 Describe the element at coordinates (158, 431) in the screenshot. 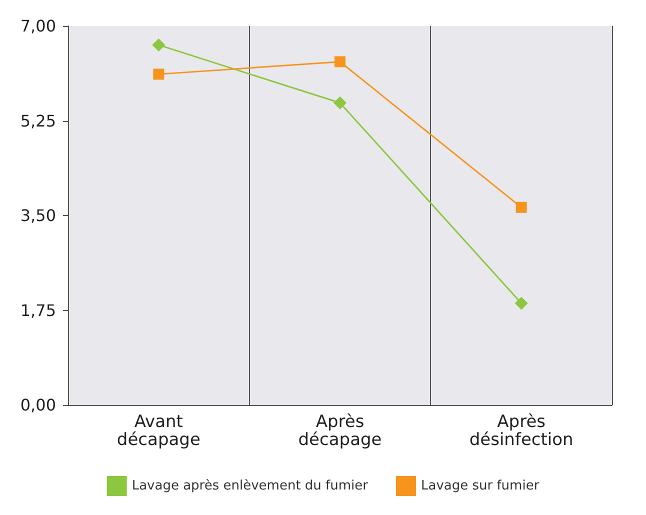

I see `x-tick-label: Avant décapage` at that location.